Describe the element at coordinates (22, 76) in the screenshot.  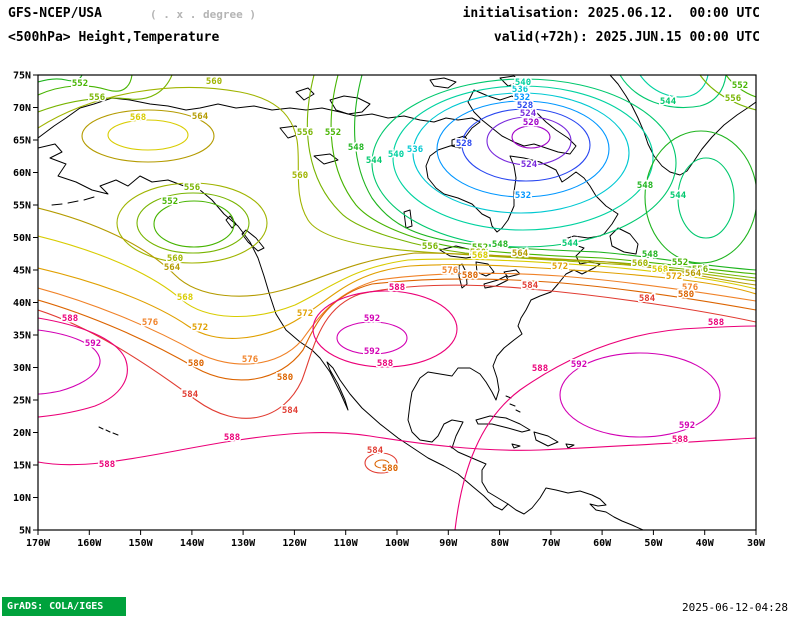
I see `lat-axis-label: 75N` at that location.